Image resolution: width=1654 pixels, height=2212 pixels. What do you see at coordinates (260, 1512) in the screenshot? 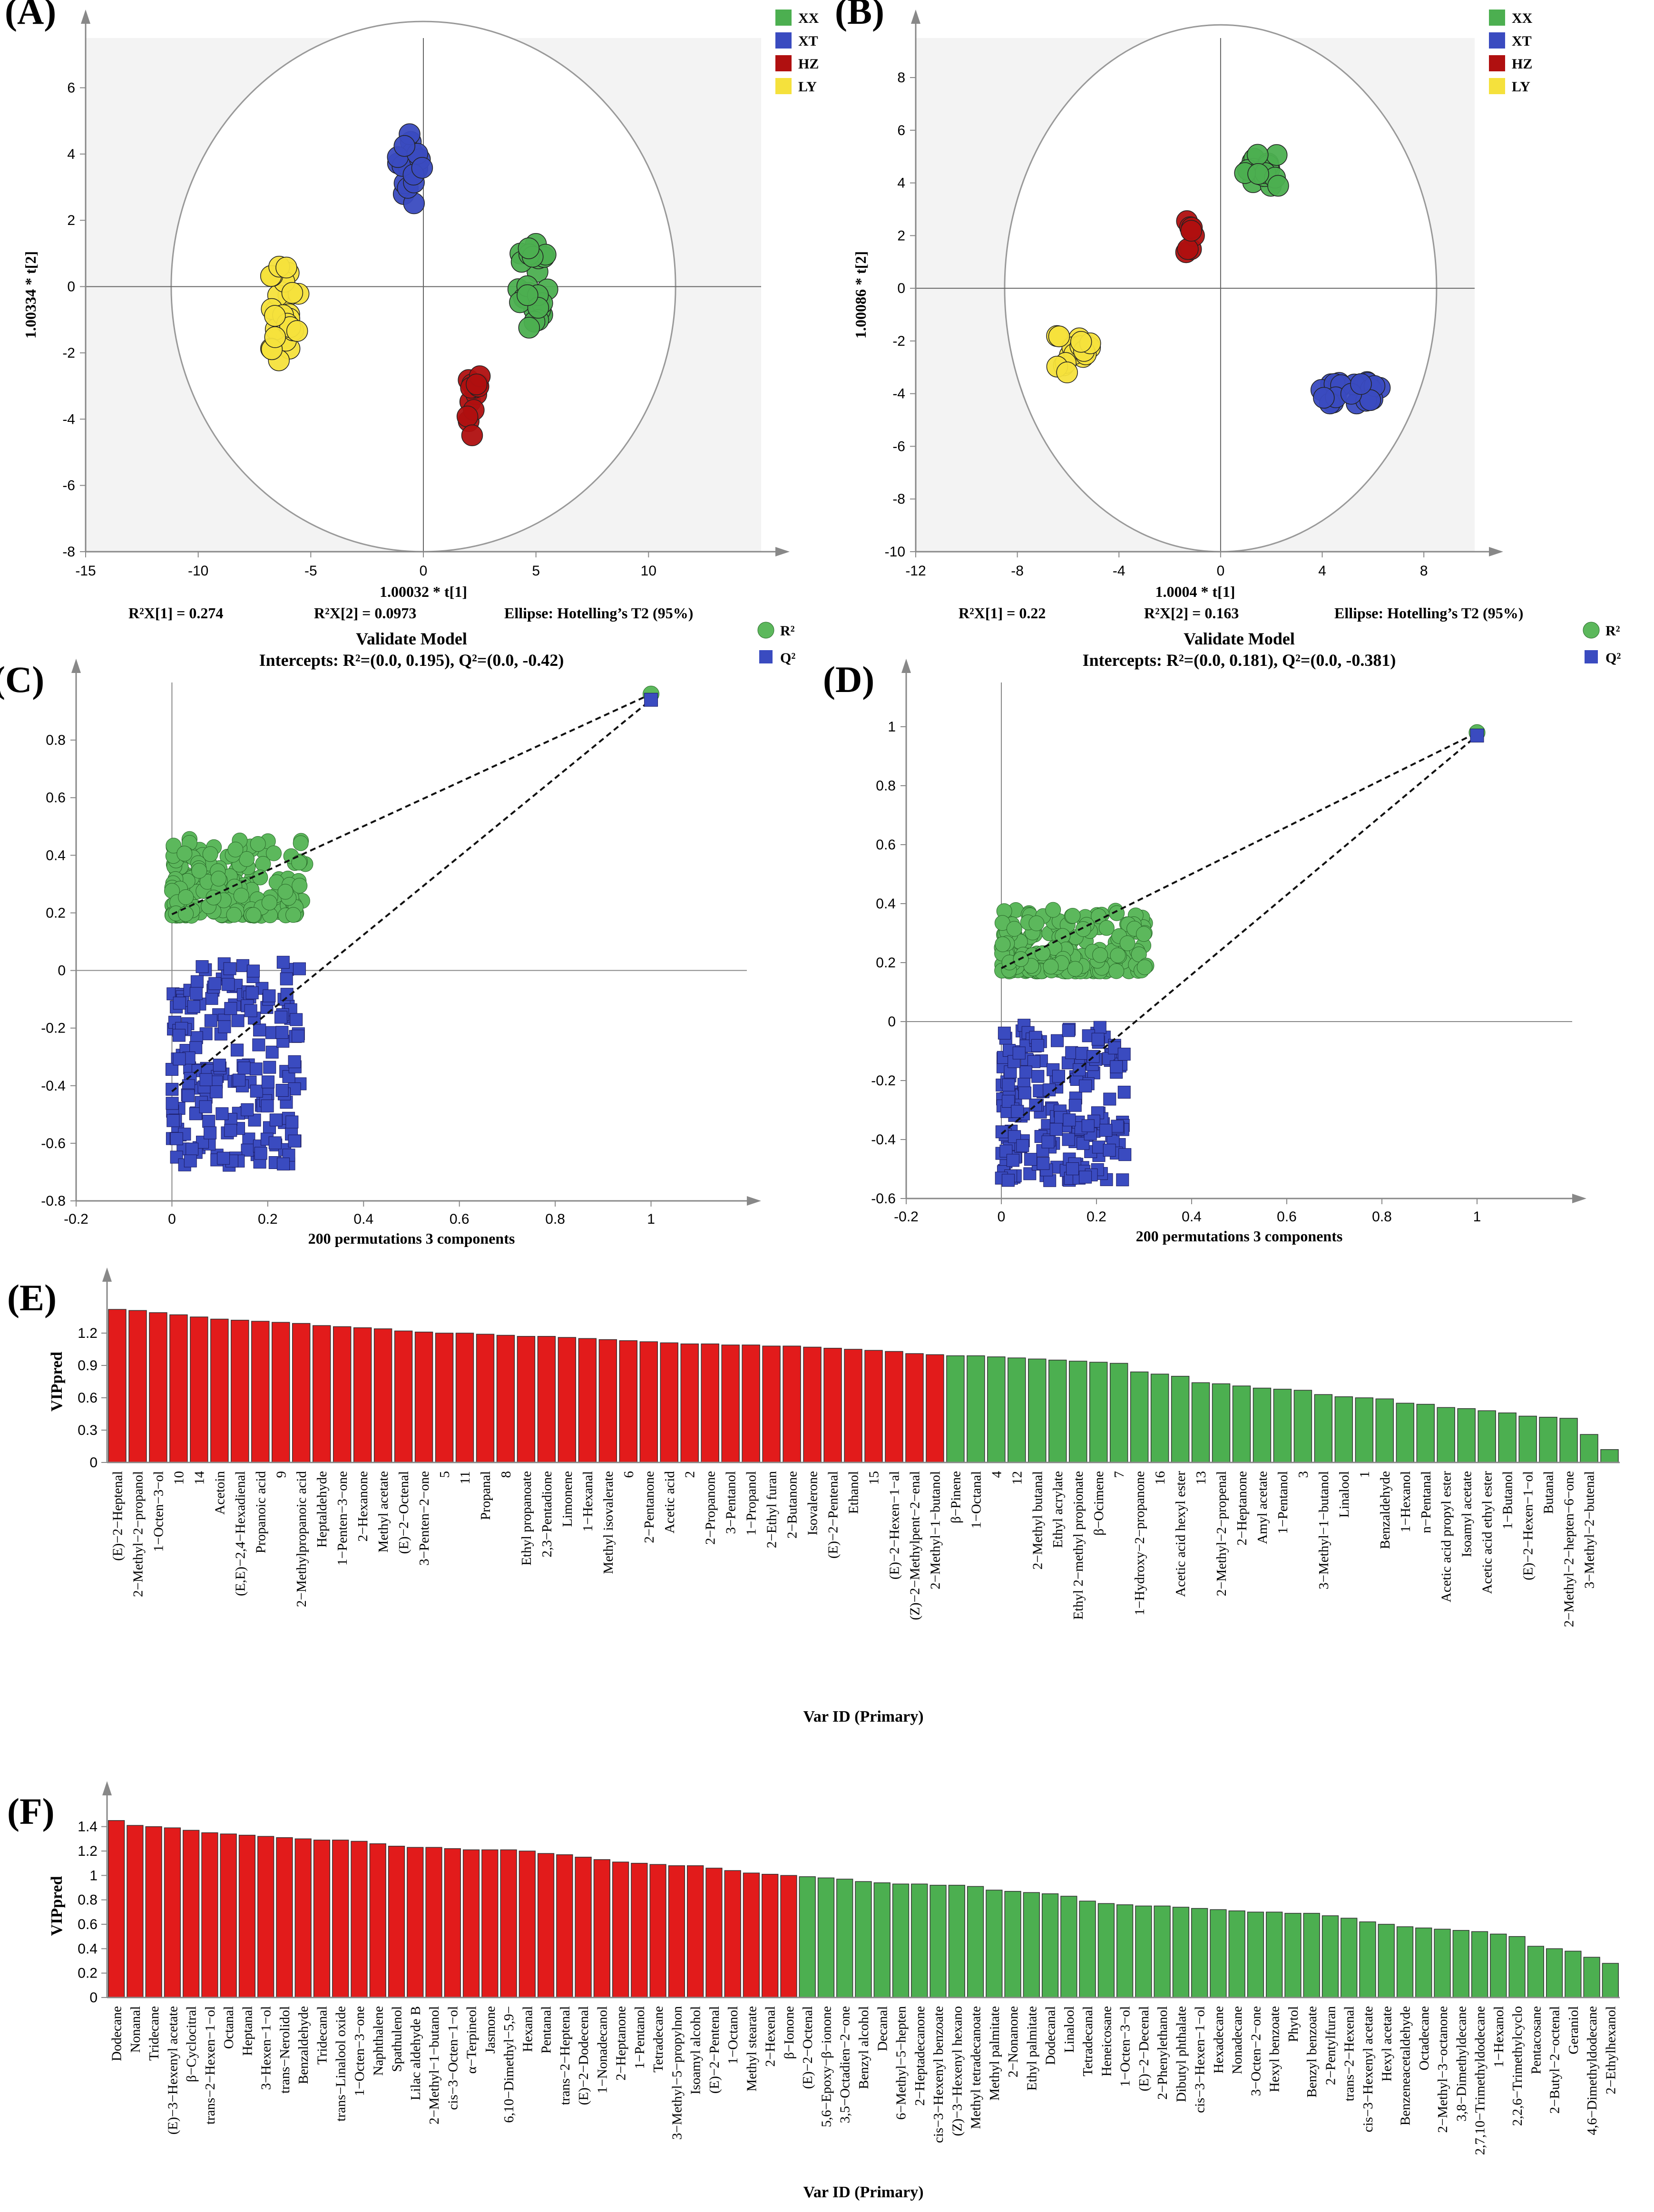
I see `vip-category-label: Propanoic acid` at bounding box center [260, 1512].